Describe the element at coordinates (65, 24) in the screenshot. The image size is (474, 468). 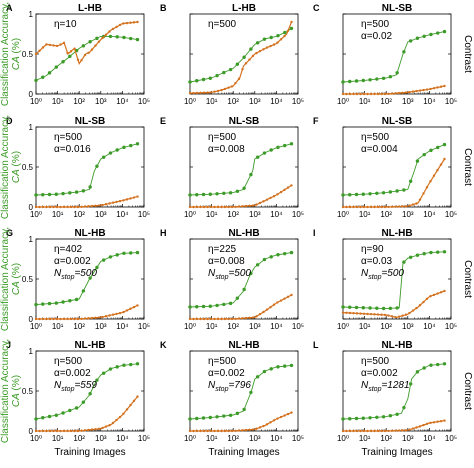
I see `param-annotation: η=10` at that location.